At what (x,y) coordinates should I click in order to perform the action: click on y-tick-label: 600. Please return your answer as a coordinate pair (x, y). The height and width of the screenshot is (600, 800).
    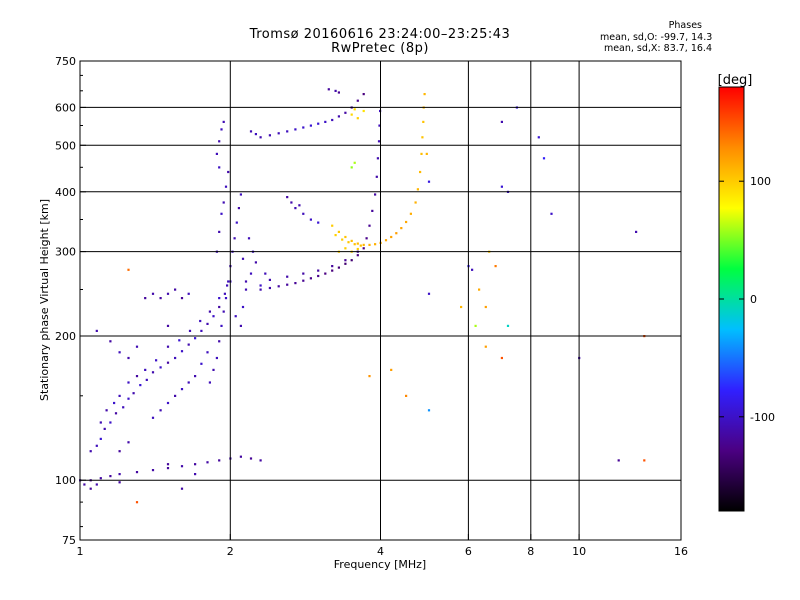
    Looking at the image, I should click on (65, 107).